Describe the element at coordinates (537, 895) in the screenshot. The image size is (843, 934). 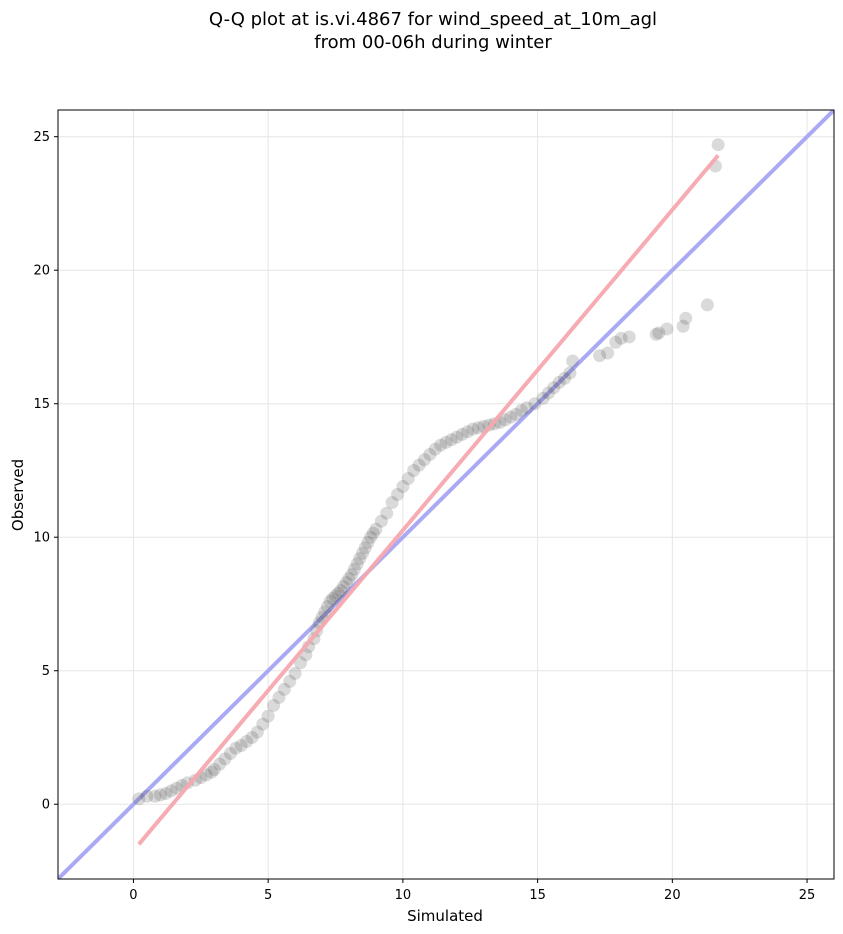
I see `x-tick-label: 15` at that location.